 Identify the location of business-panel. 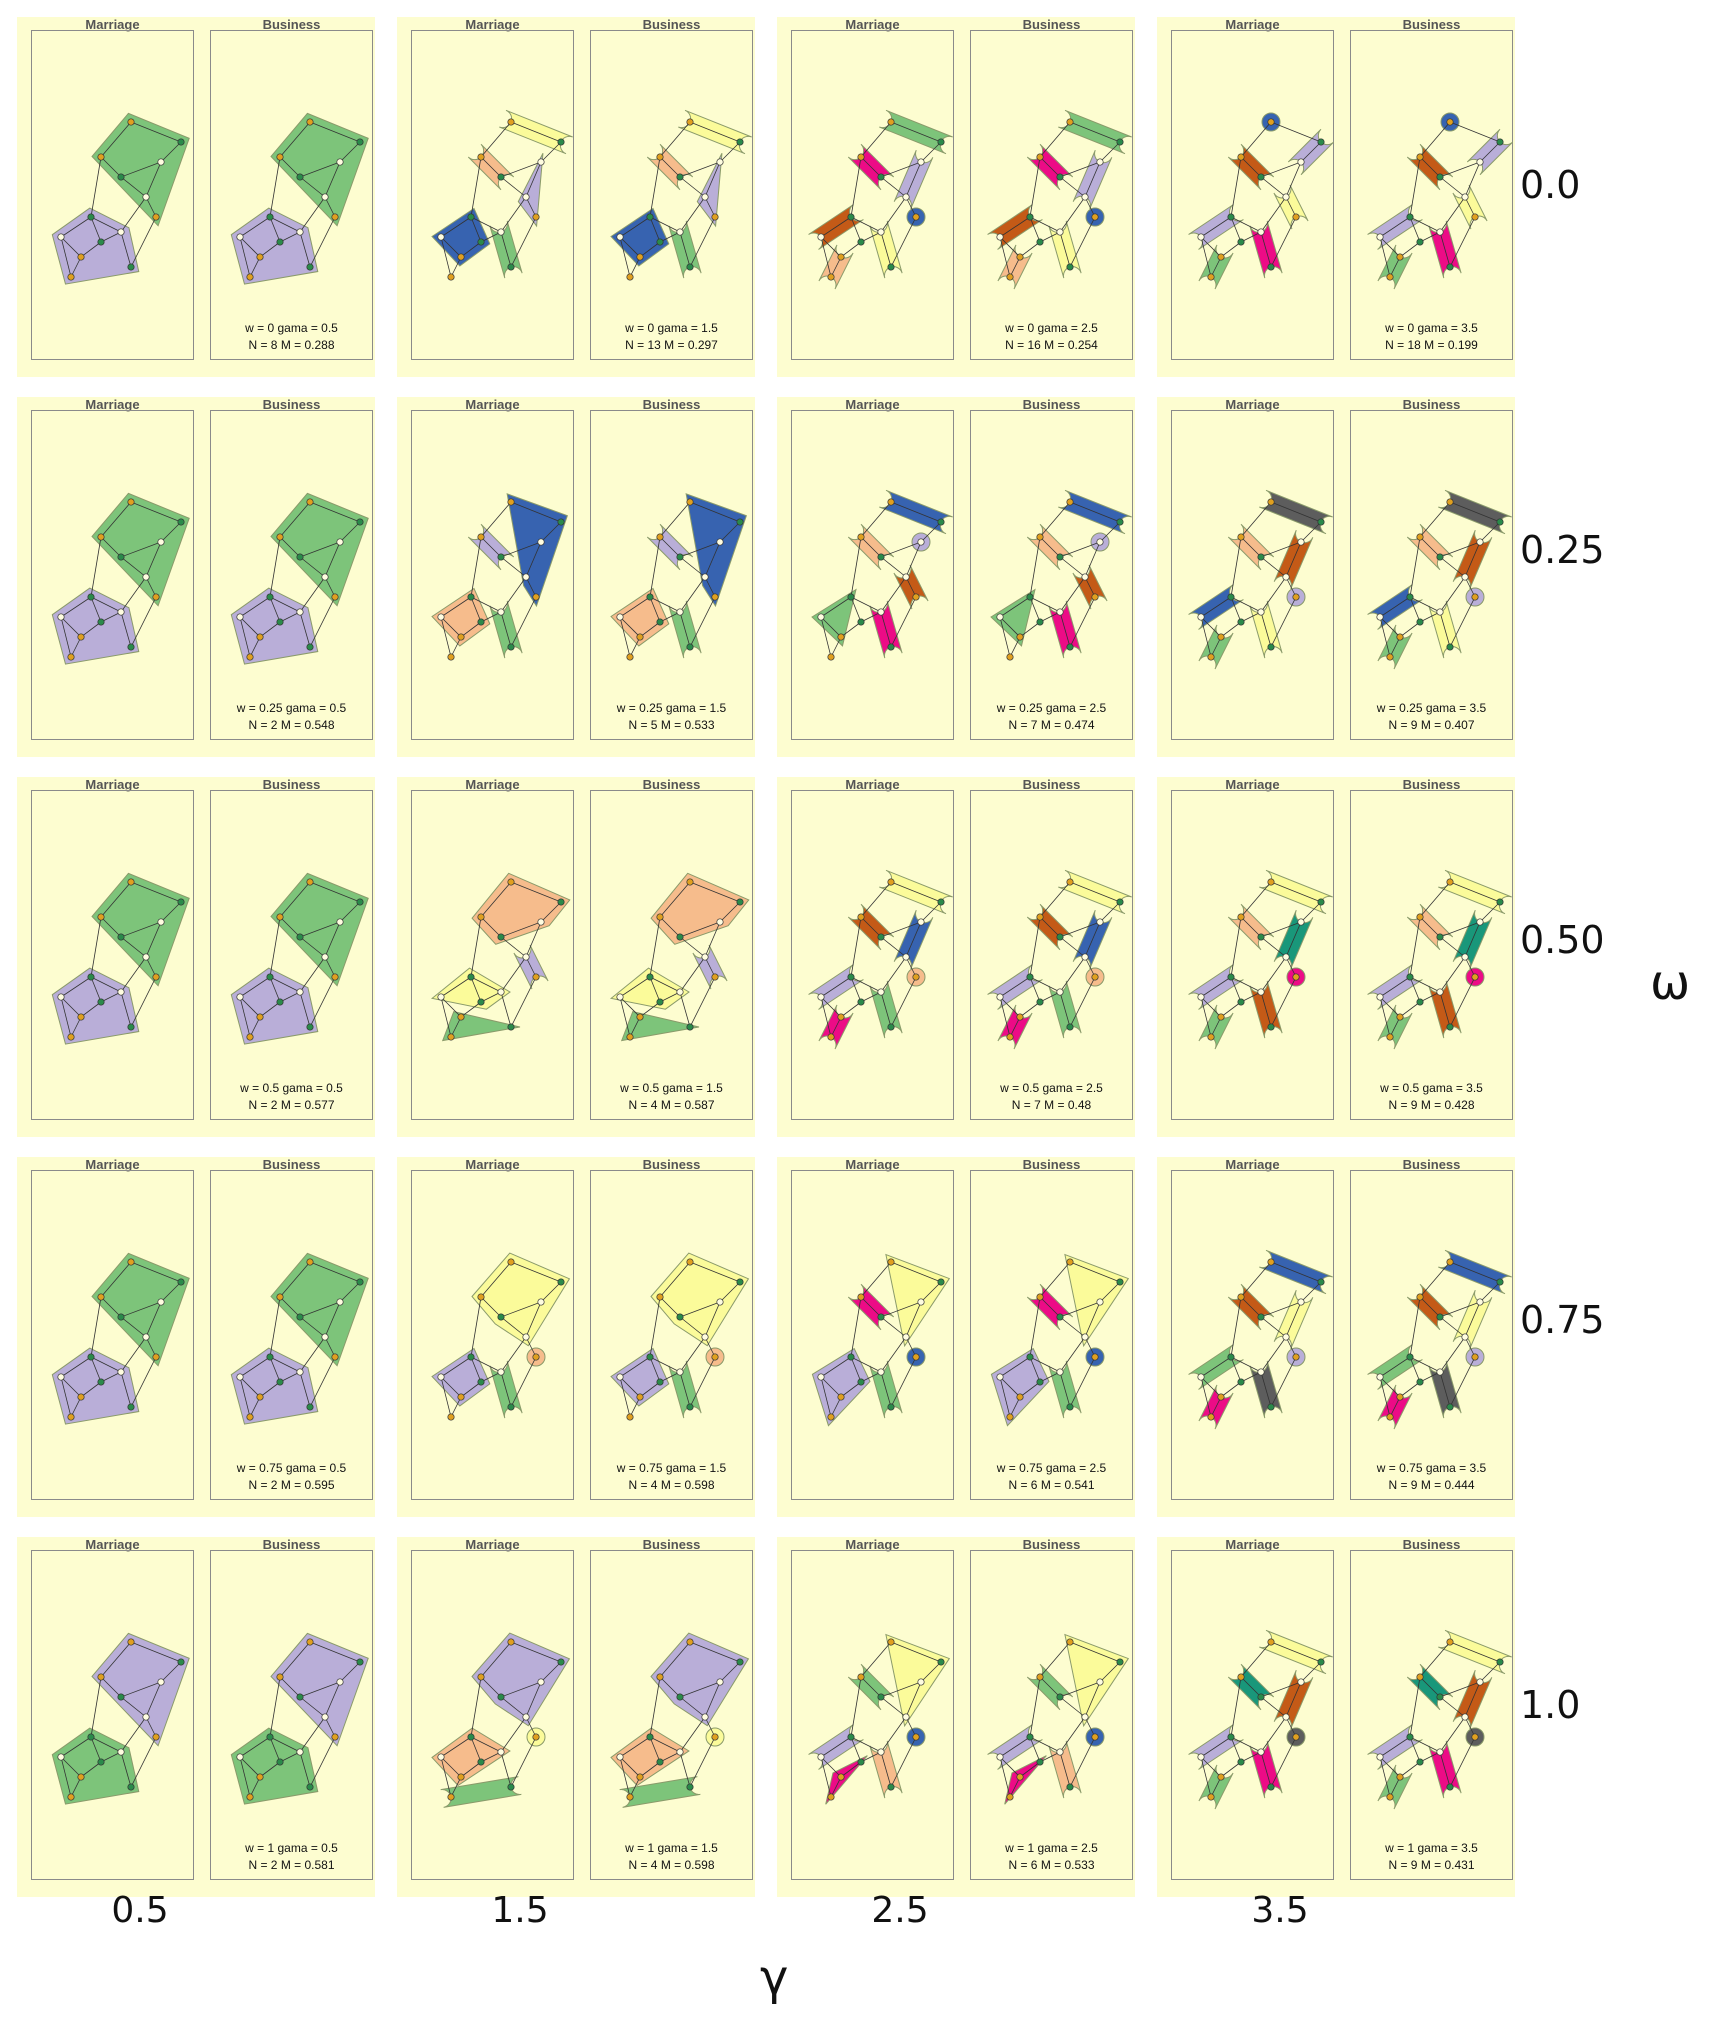
(291, 195).